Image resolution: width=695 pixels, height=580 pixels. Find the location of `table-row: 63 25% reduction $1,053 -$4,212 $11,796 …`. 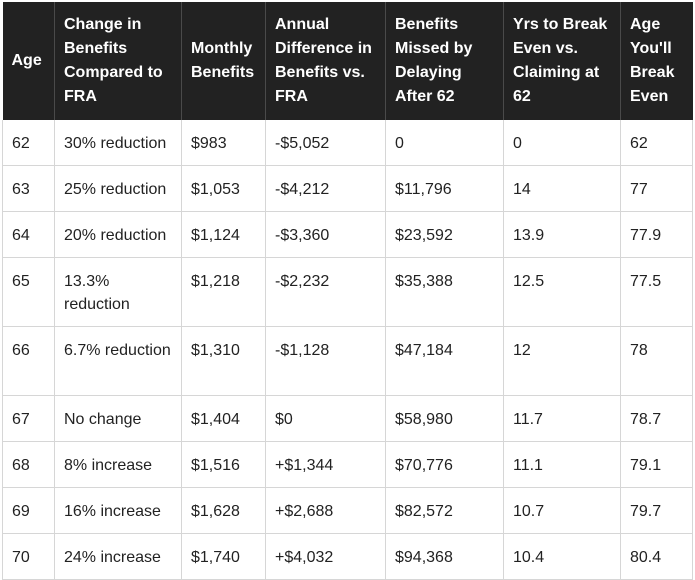

table-row: 63 25% reduction $1,053 -$4,212 $11,796 … is located at coordinates (347, 188).